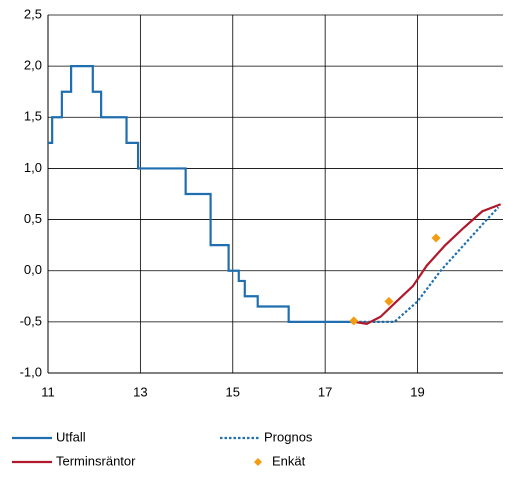 This screenshot has height=480, width=508. What do you see at coordinates (96, 460) in the screenshot?
I see `legend-label: Terminsräntor` at bounding box center [96, 460].